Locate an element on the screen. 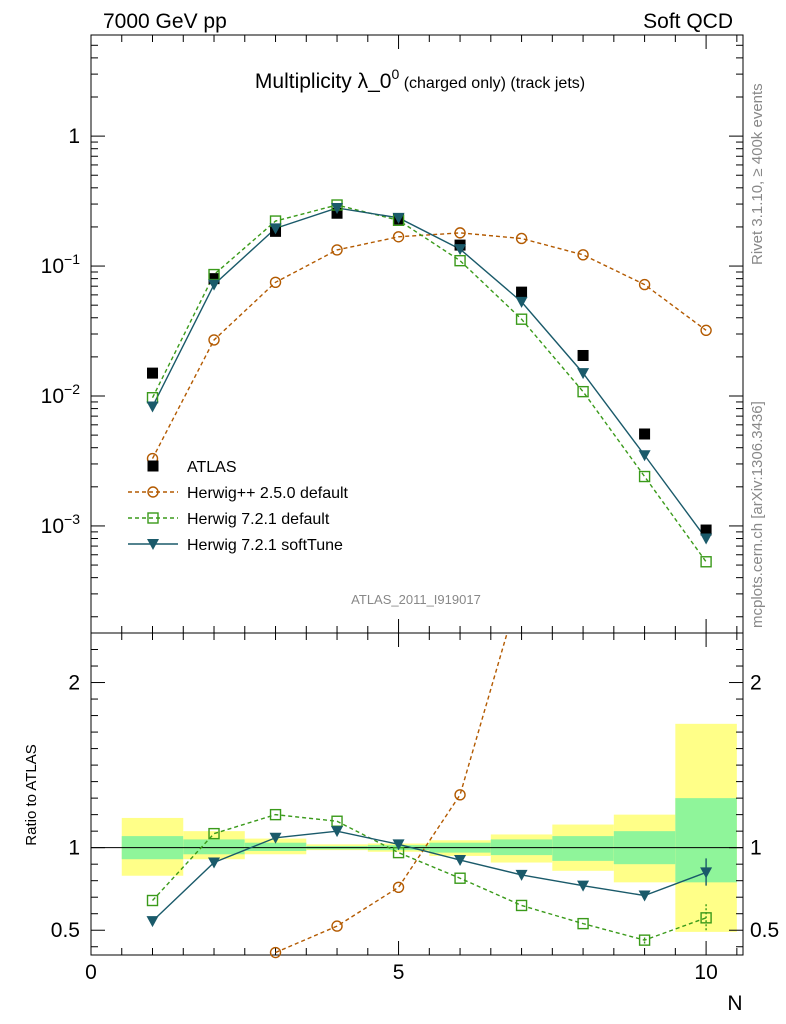 The image size is (786, 1024). ratio-y-tick-label-right: 2 is located at coordinates (756, 683).